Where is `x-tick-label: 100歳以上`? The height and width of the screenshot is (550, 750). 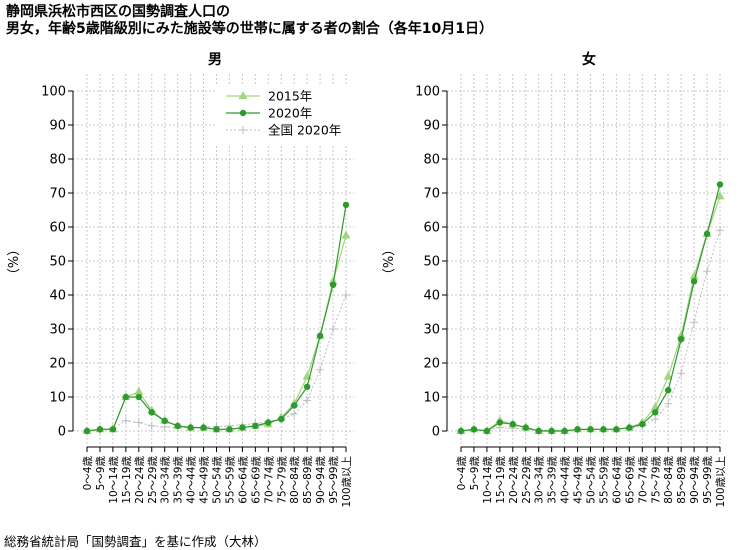 x-tick-label: 100歳以上 is located at coordinates (721, 482).